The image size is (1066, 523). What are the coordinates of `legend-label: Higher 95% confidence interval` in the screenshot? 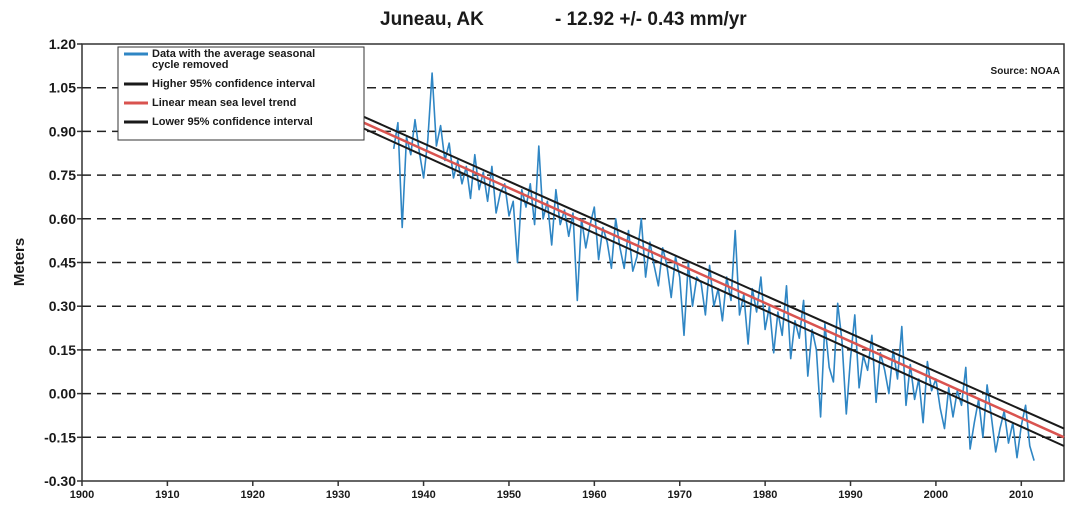 It's located at (233, 84).